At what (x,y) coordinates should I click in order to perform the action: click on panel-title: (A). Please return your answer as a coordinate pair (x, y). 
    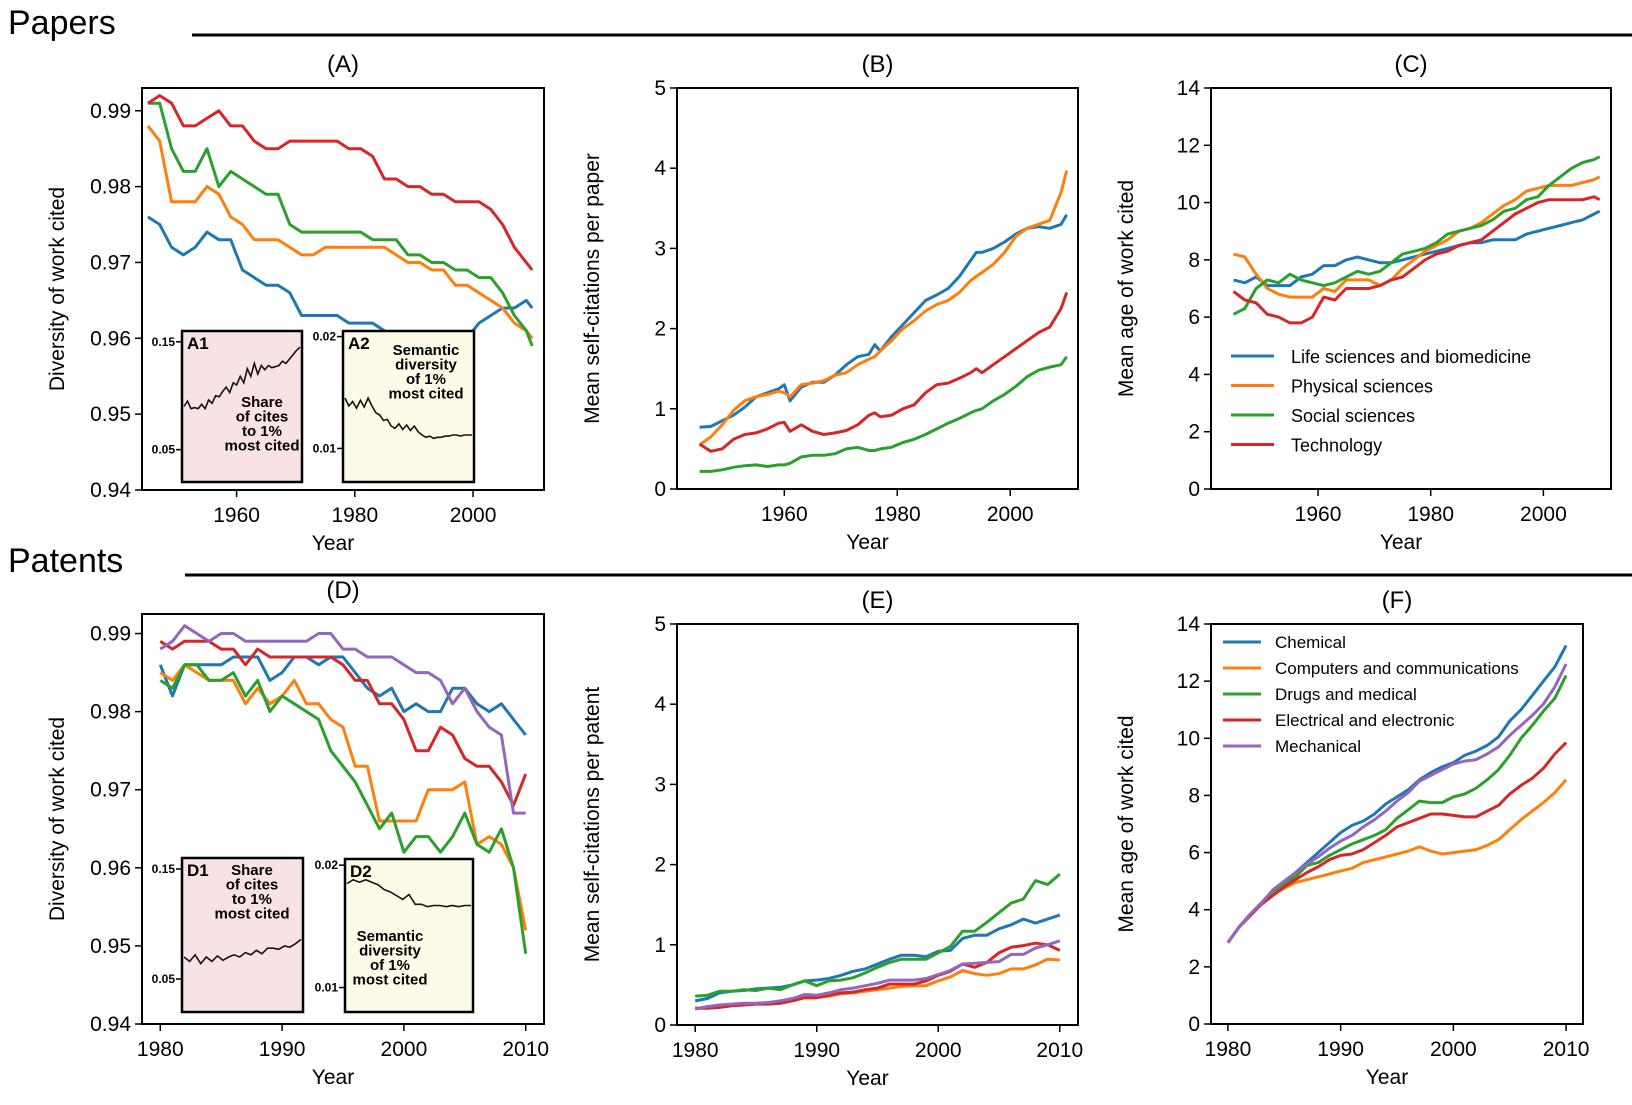
    Looking at the image, I should click on (343, 64).